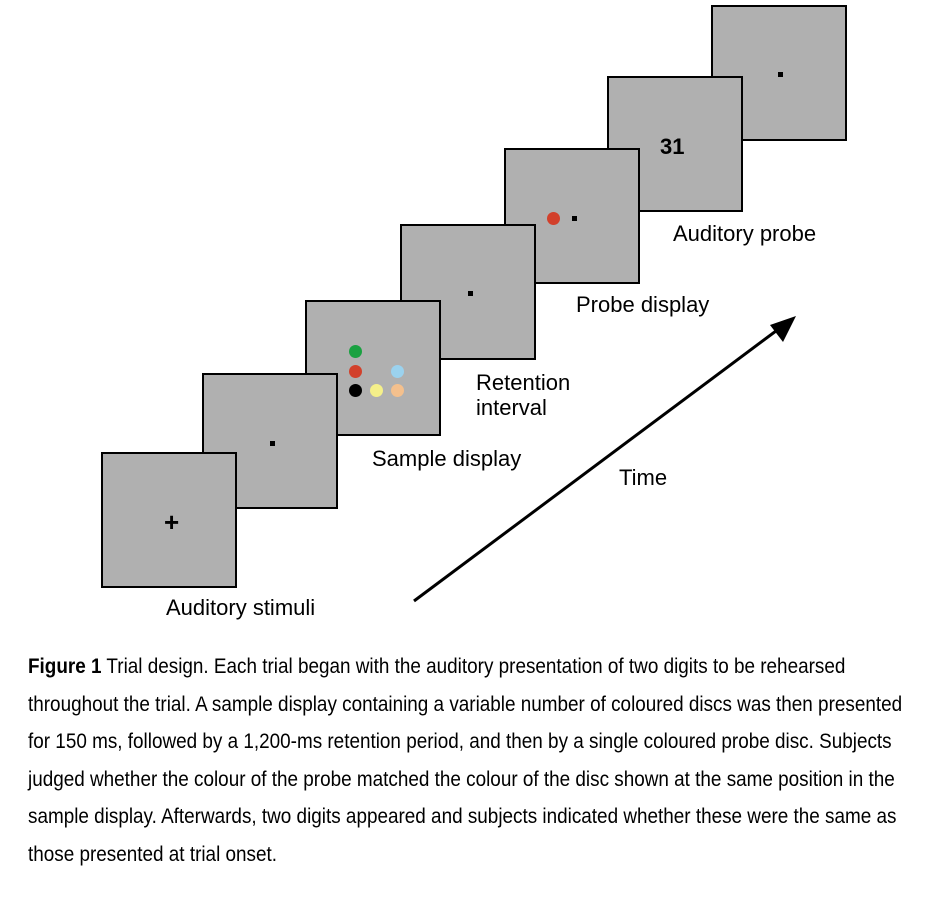 The height and width of the screenshot is (914, 938). Describe the element at coordinates (523, 382) in the screenshot. I see `label-retention-line1: Retention` at that location.